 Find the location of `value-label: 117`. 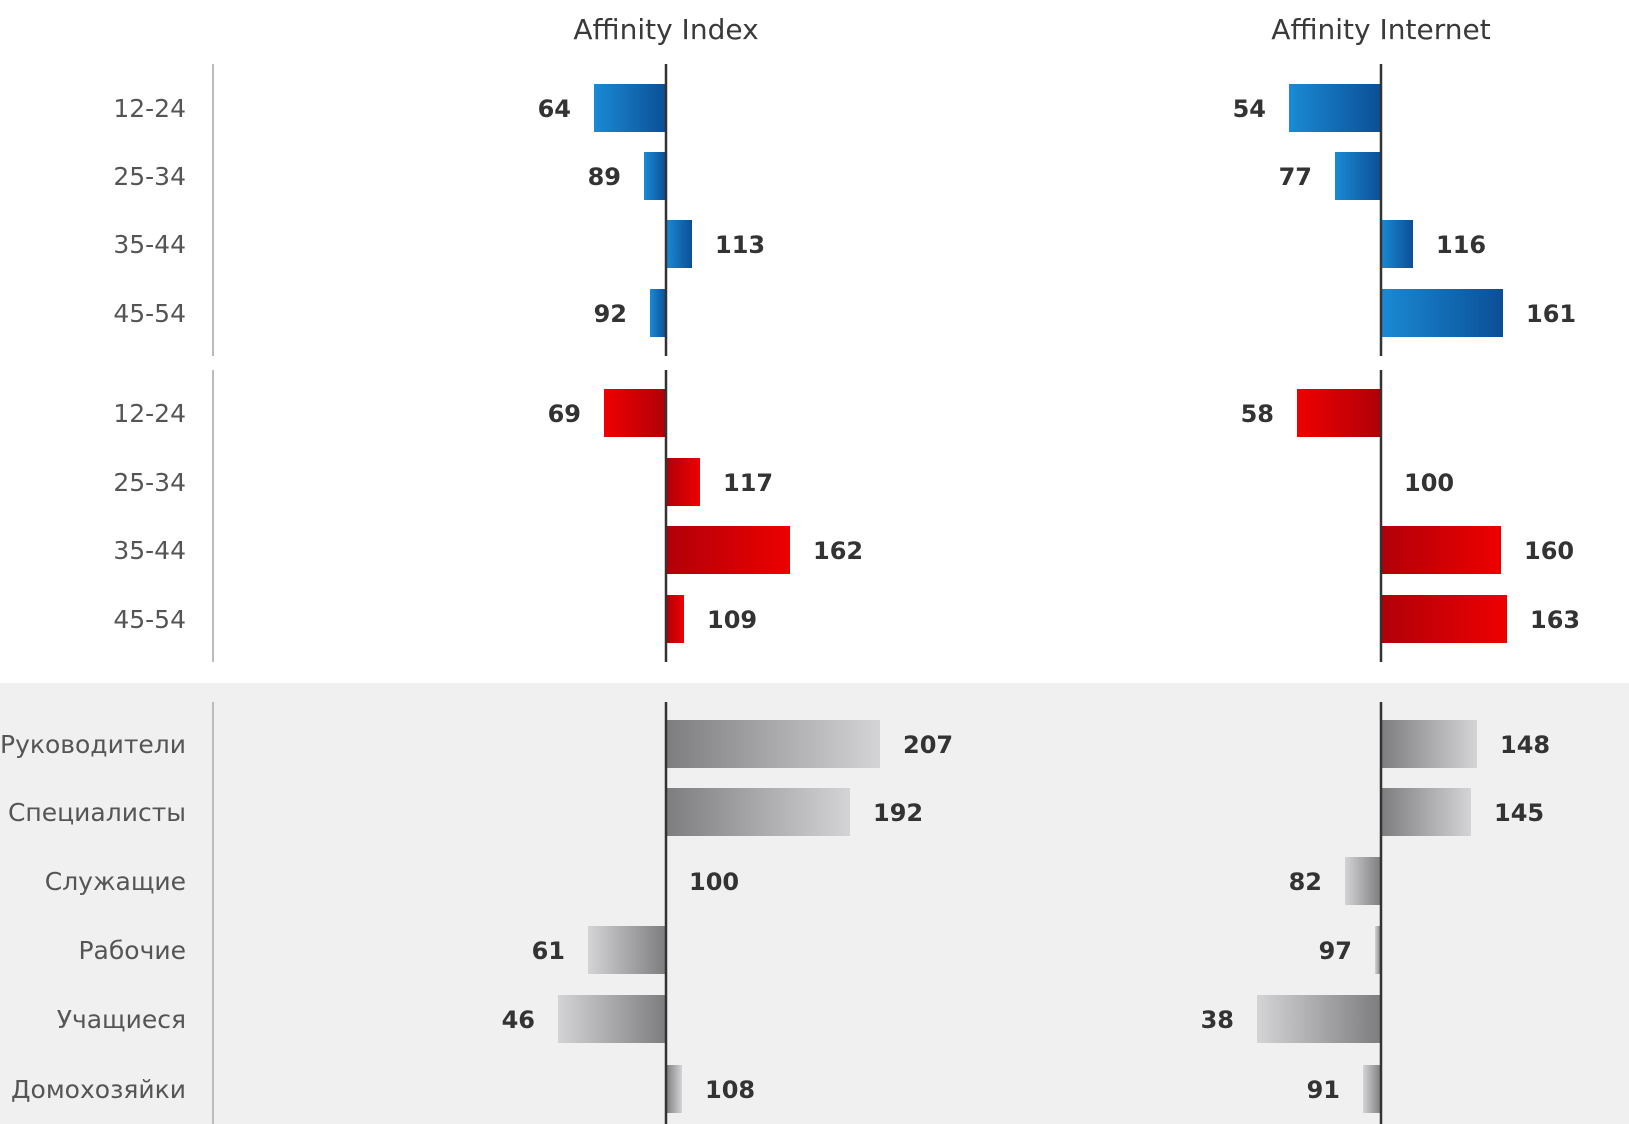

value-label: 117 is located at coordinates (748, 483).